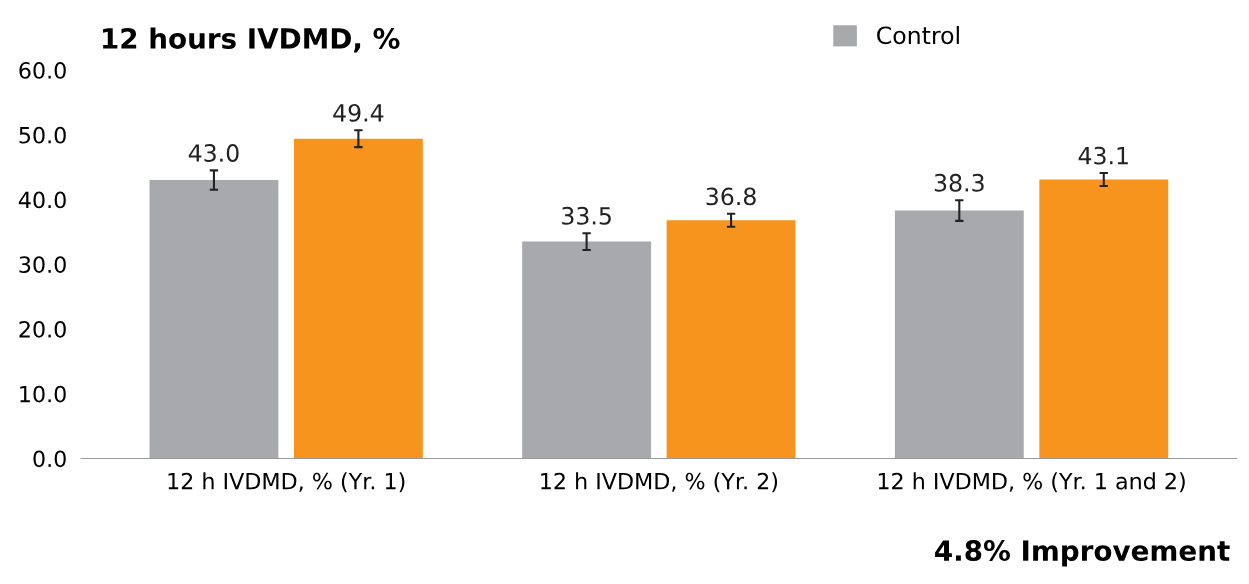  I want to click on data-label: 33.5, so click(586, 215).